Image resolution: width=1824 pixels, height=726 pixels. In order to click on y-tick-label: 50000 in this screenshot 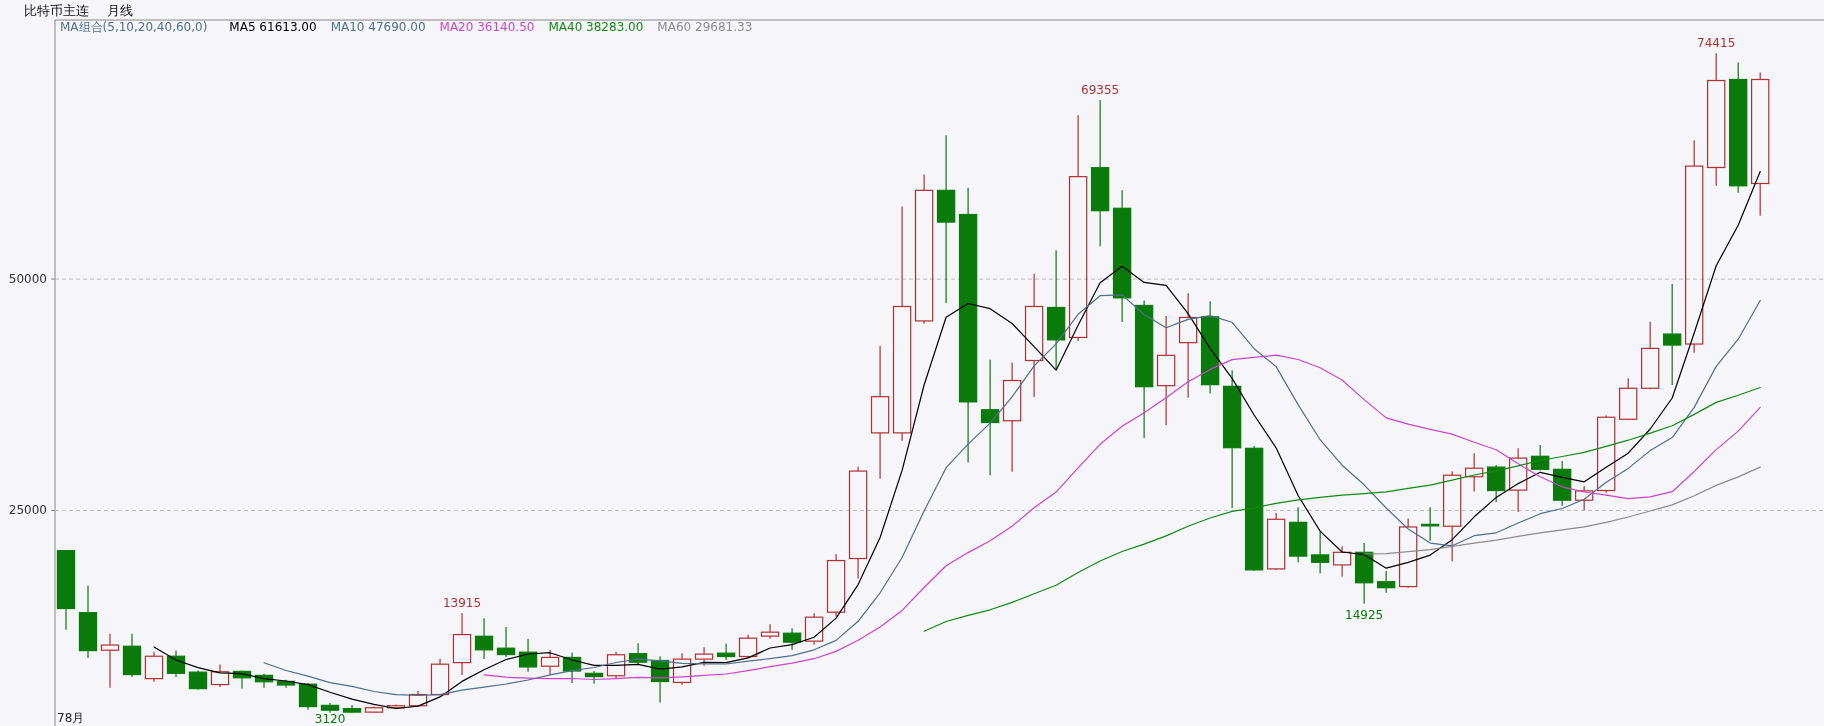, I will do `click(27, 279)`.